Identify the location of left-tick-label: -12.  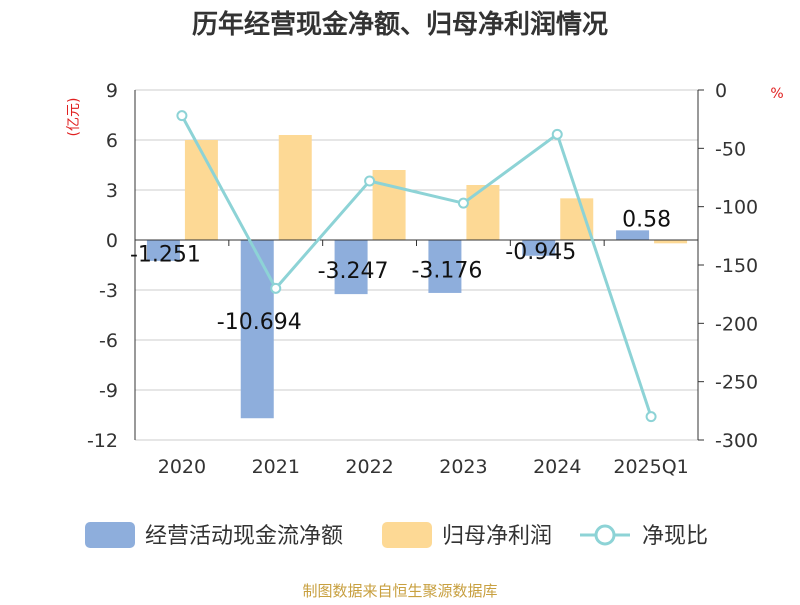
(102, 441).